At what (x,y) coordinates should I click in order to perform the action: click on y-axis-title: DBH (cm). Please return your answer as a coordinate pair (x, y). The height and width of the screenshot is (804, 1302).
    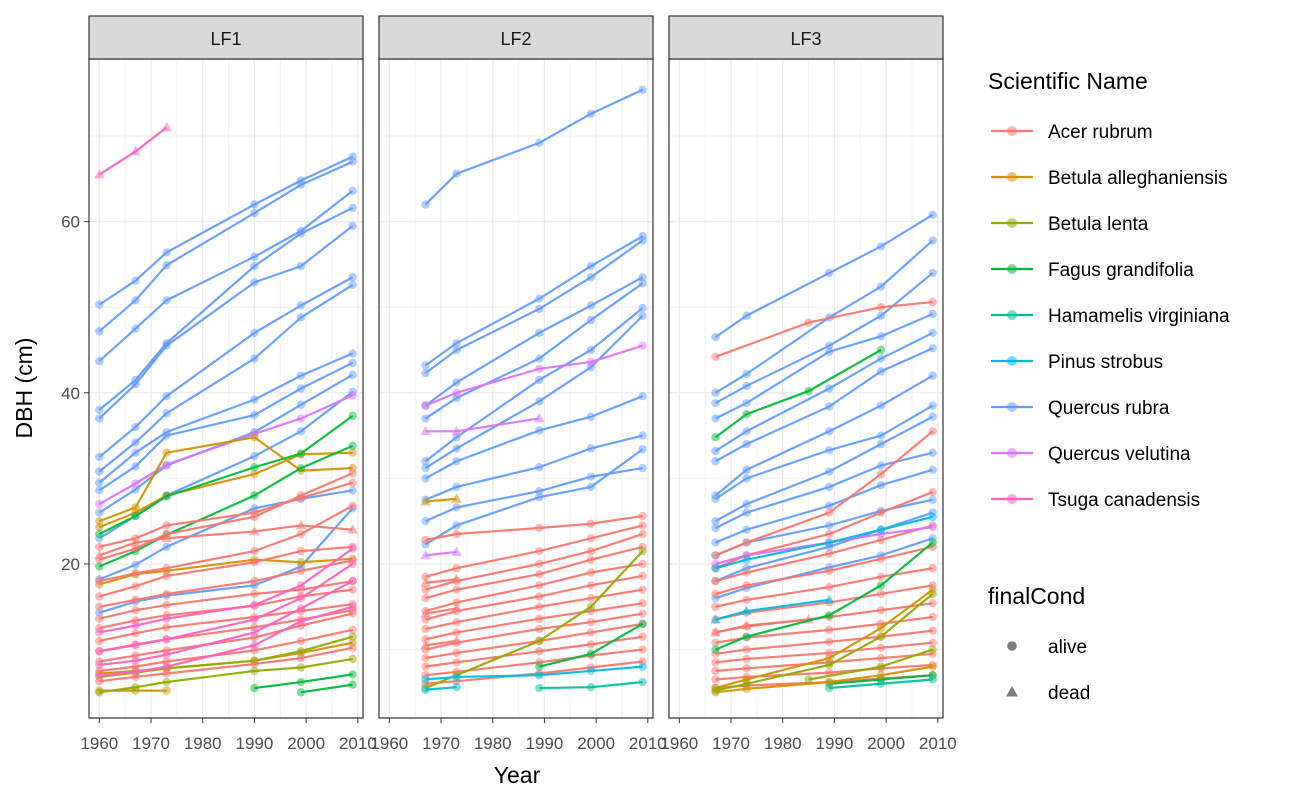
    Looking at the image, I should click on (24, 388).